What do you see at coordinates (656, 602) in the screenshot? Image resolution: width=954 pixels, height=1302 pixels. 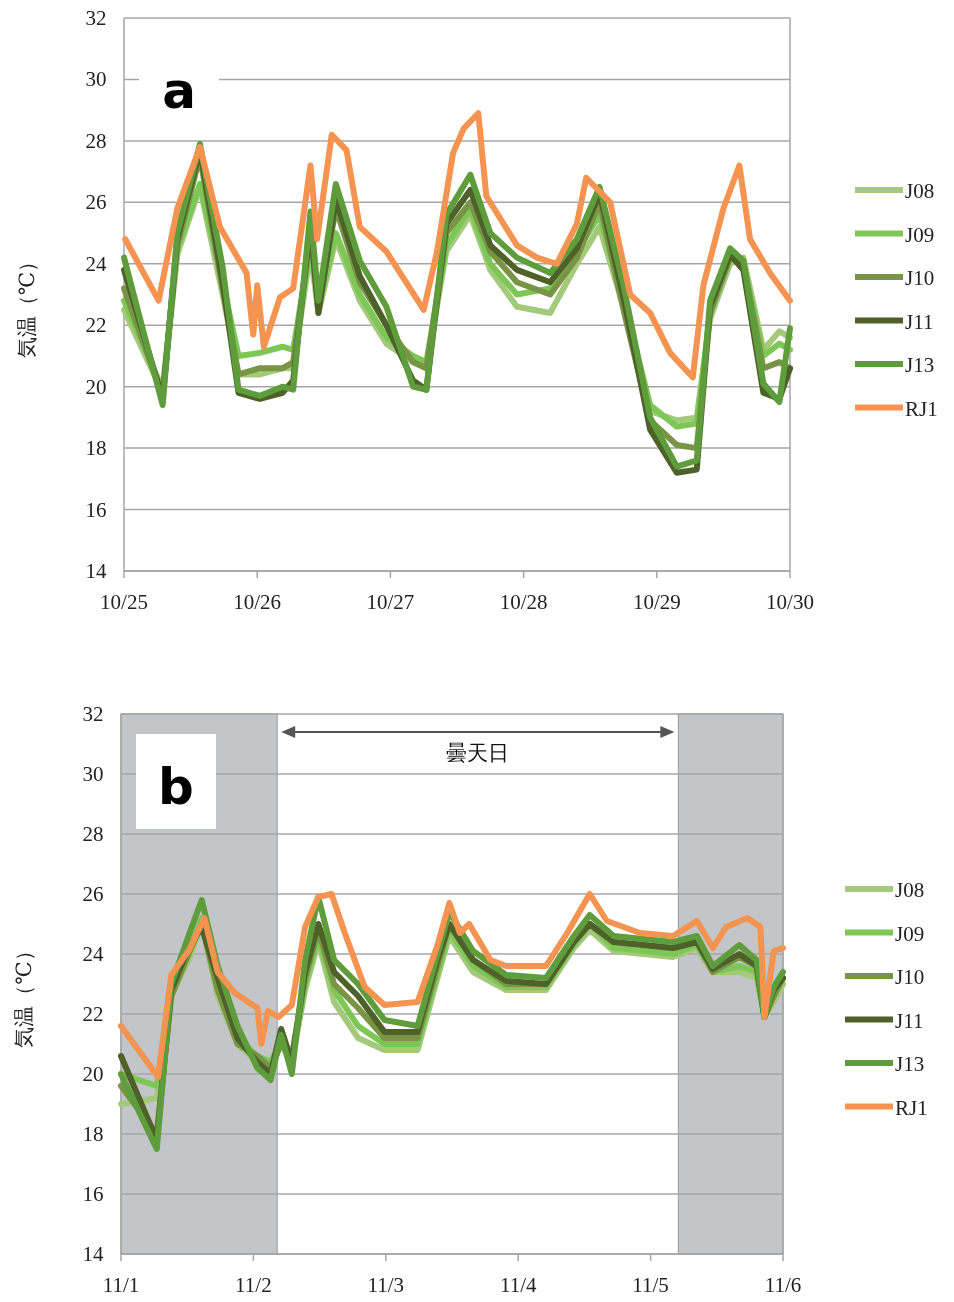 I see `x-tick-label: 10/29` at bounding box center [656, 602].